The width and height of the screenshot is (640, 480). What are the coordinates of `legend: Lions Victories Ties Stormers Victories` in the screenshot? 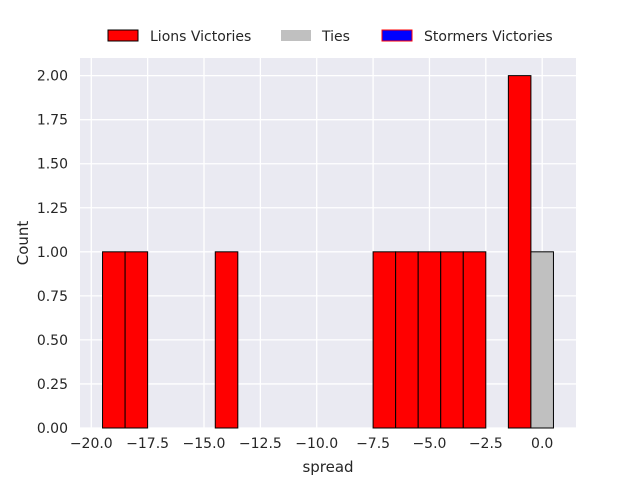 It's located at (330, 37).